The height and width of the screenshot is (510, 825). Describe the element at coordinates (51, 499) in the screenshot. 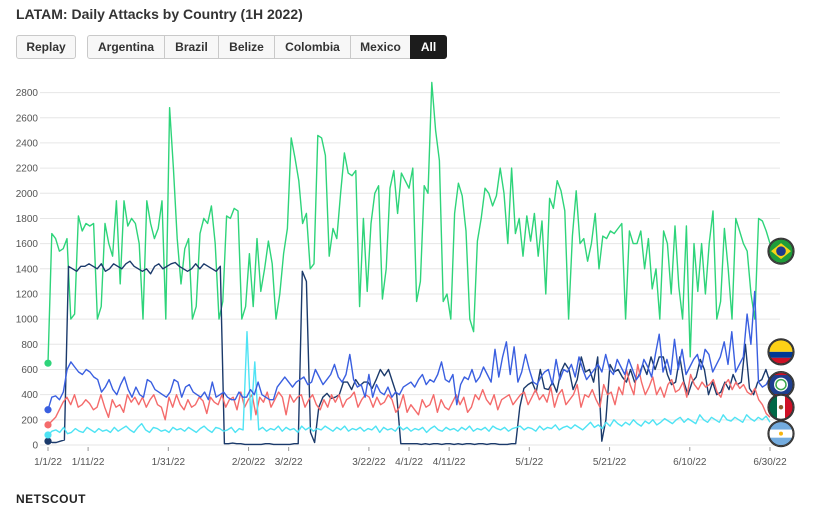

I see `netscout-logo: NETSCOUT` at that location.